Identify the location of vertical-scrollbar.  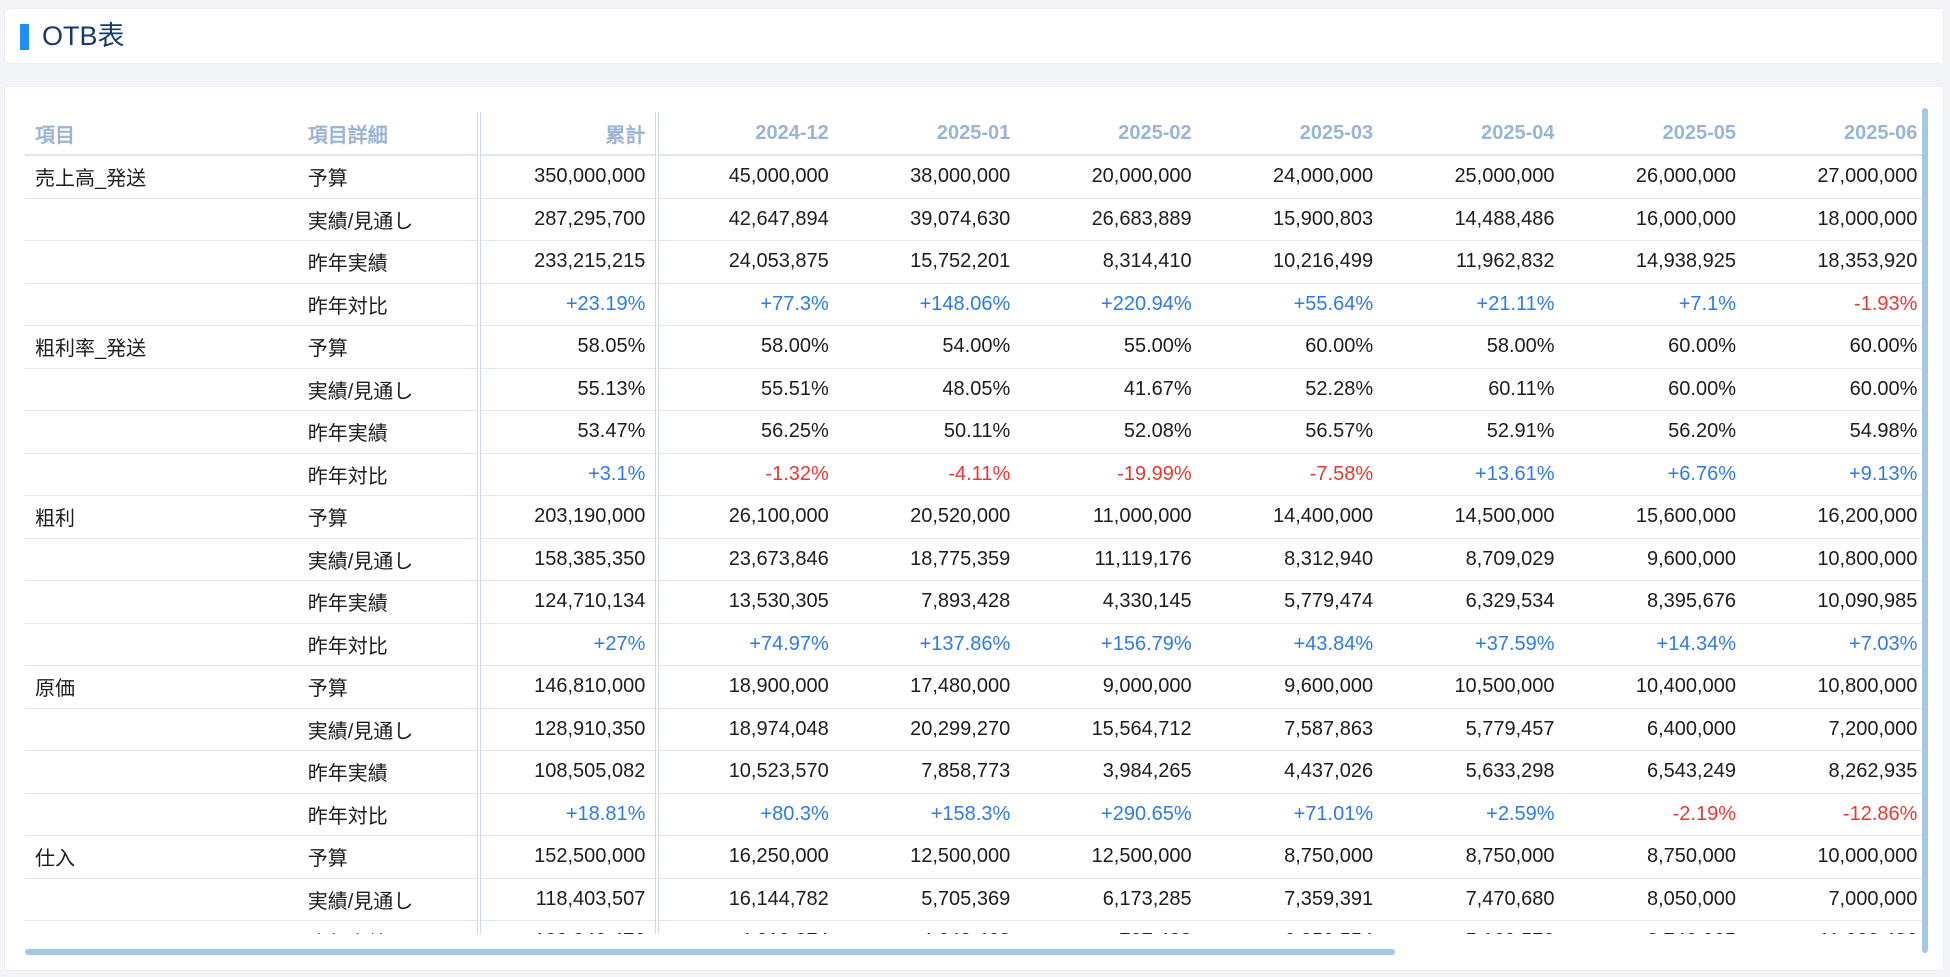
(1925, 530).